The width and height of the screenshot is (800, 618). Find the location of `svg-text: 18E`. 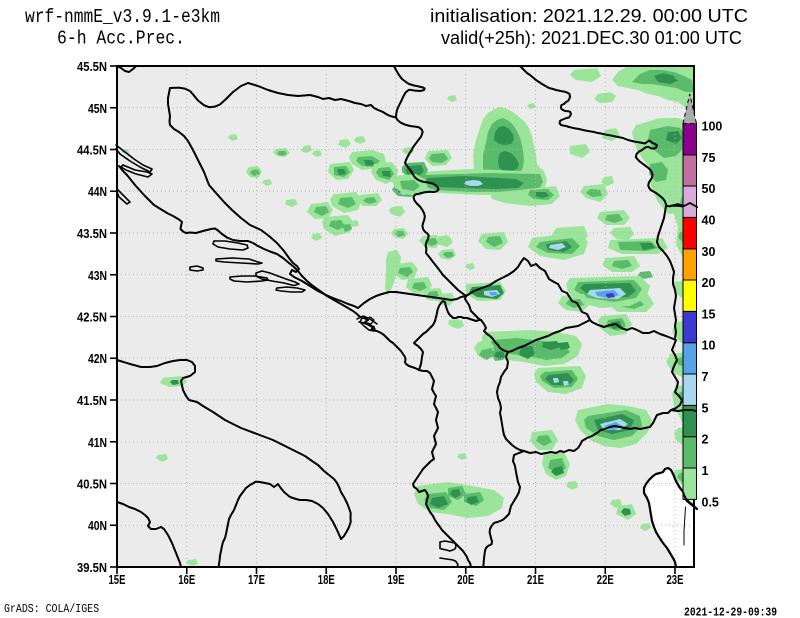

svg-text: 18E is located at coordinates (326, 579).